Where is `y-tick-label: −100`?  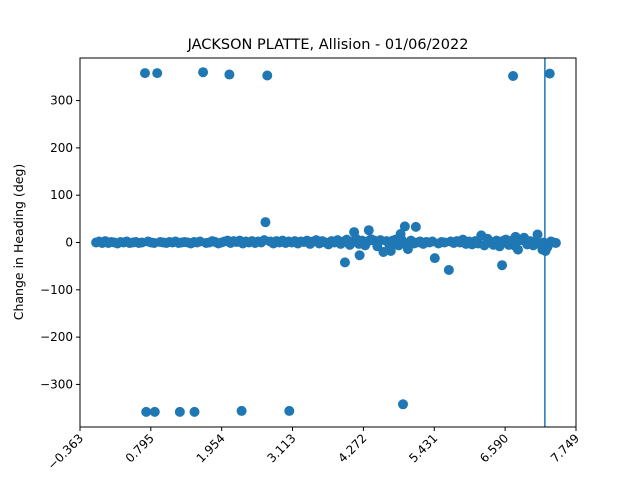
y-tick-label: −100 is located at coordinates (56, 290).